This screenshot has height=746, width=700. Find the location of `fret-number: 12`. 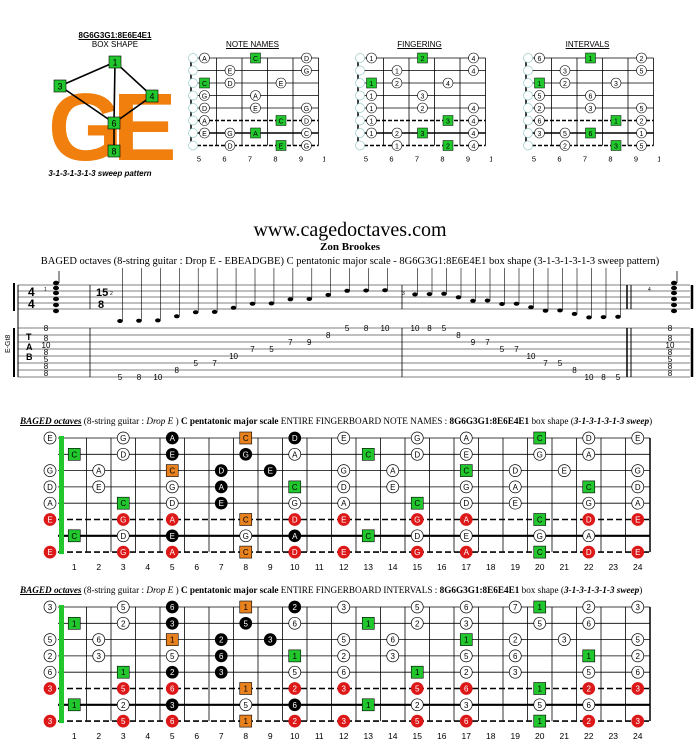

fret-number: 12 is located at coordinates (344, 567).